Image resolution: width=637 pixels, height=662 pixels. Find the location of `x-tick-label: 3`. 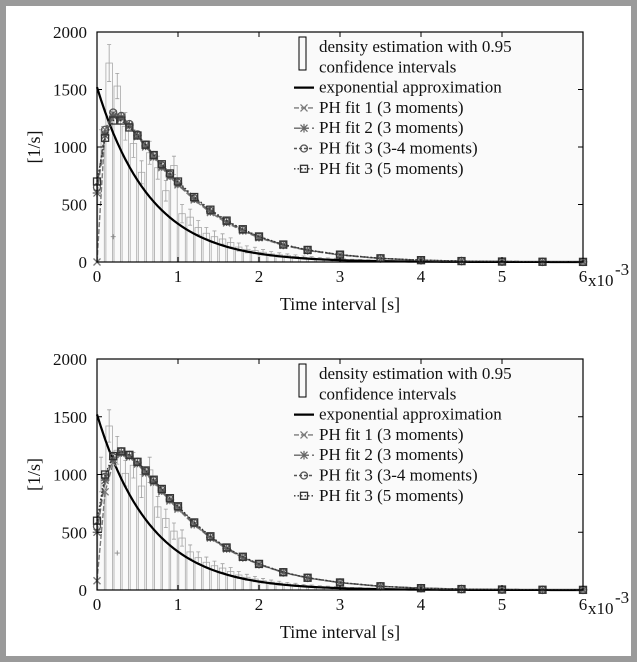

x-tick-label: 3 is located at coordinates (340, 276).